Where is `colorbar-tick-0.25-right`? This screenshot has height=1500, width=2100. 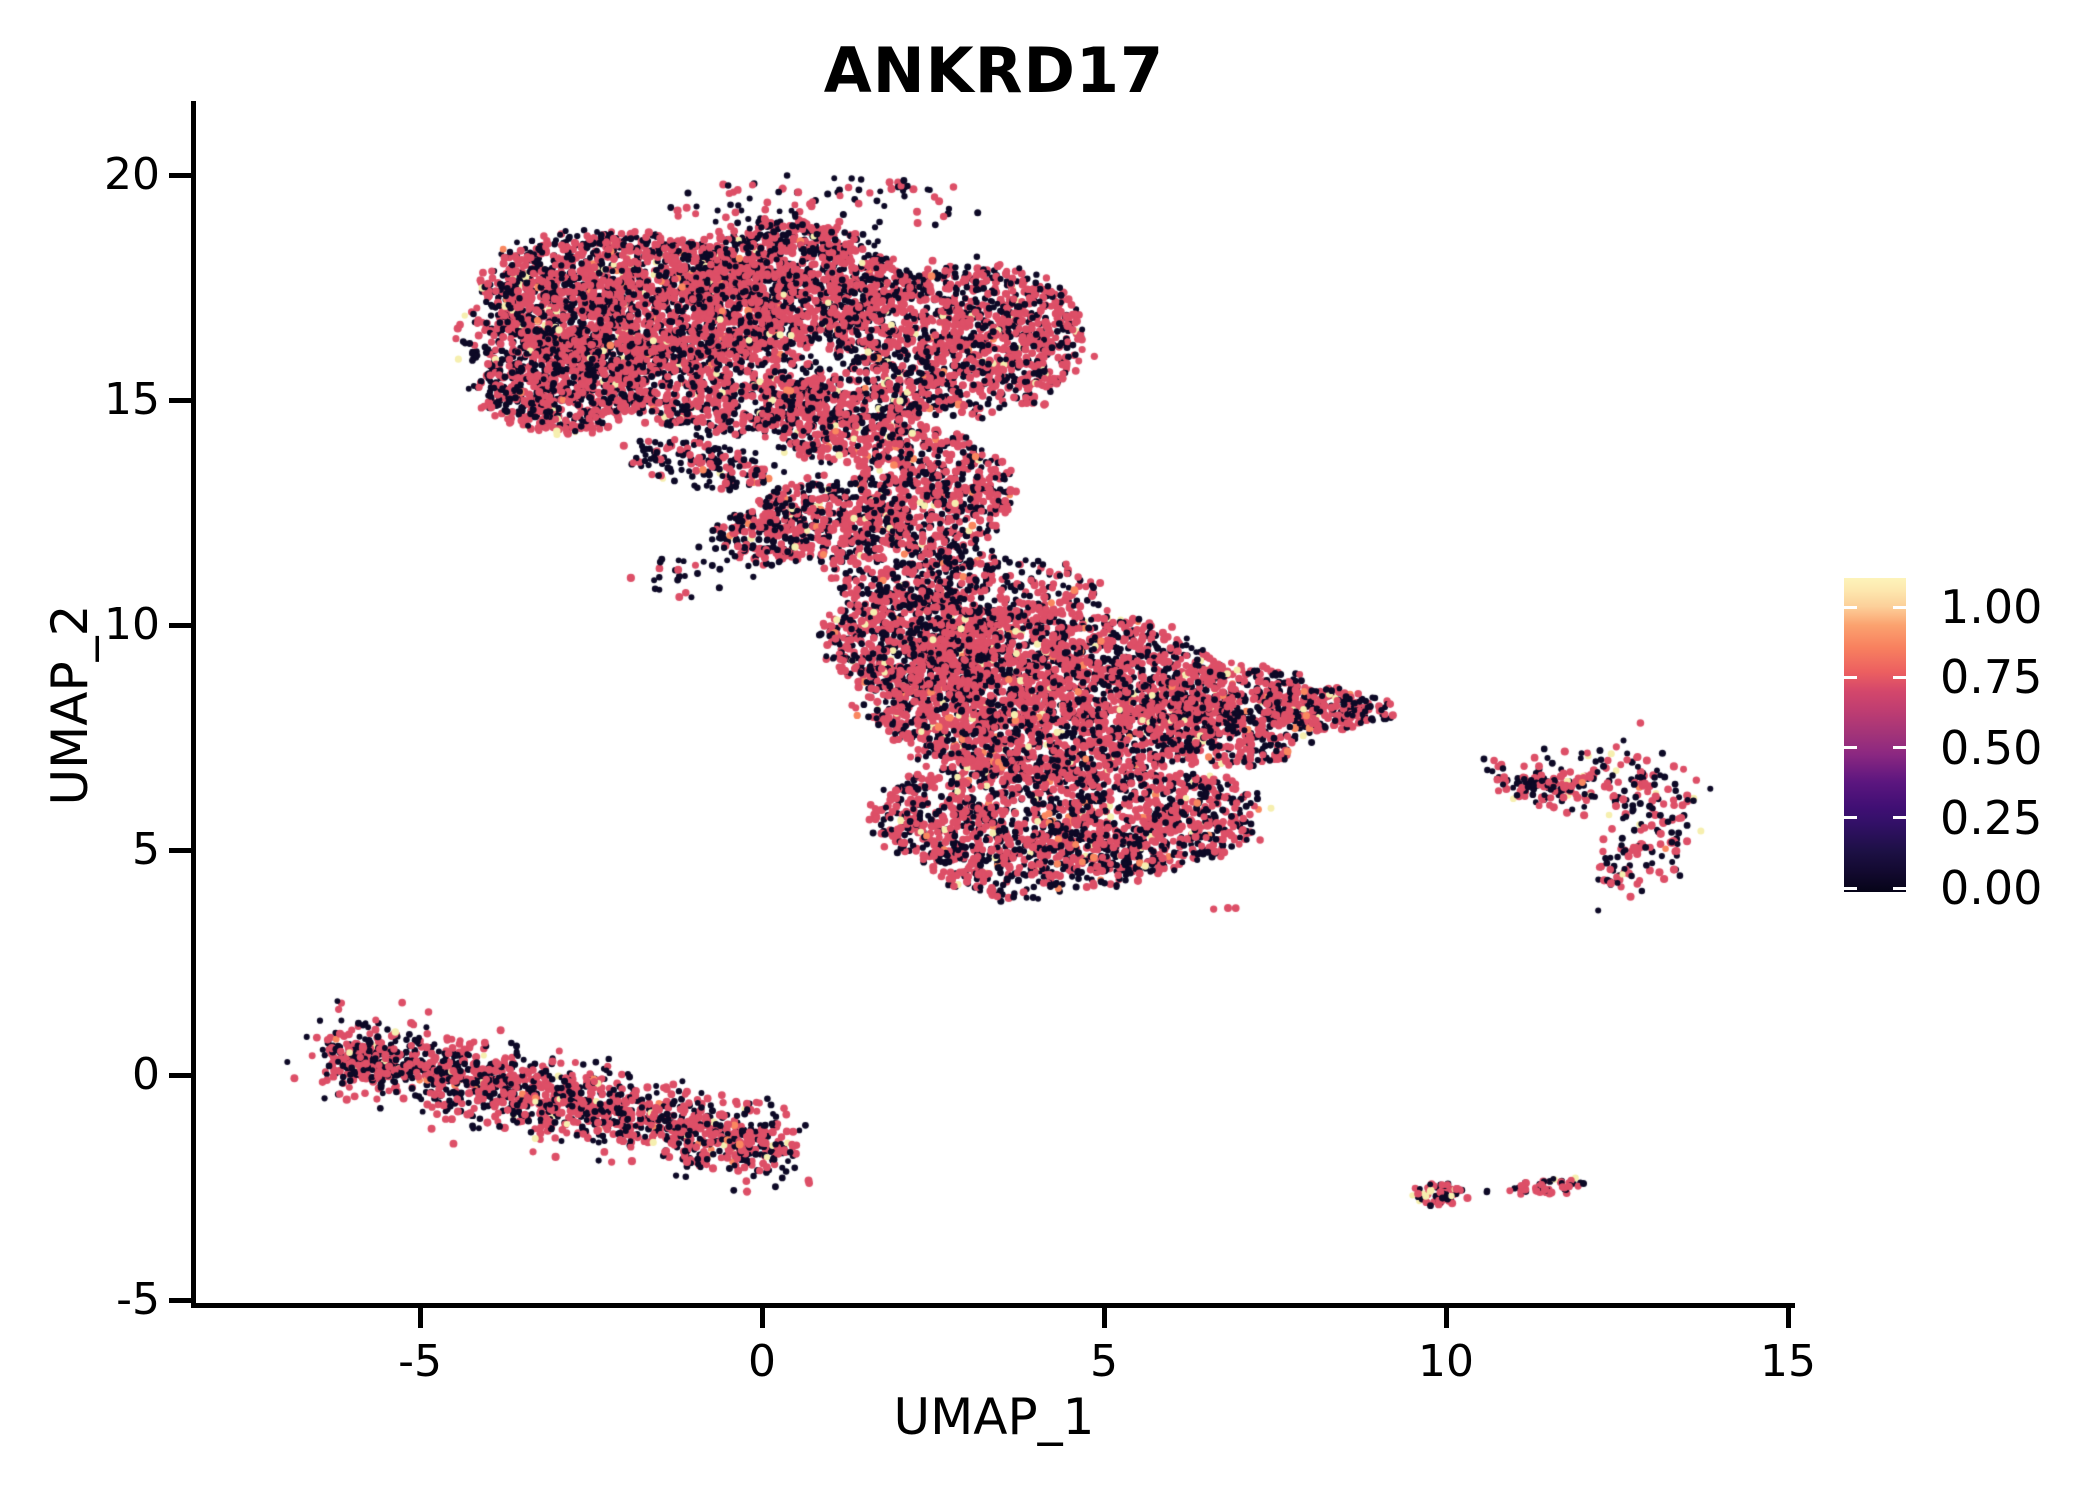
colorbar-tick-0.25-right is located at coordinates (1899, 818).